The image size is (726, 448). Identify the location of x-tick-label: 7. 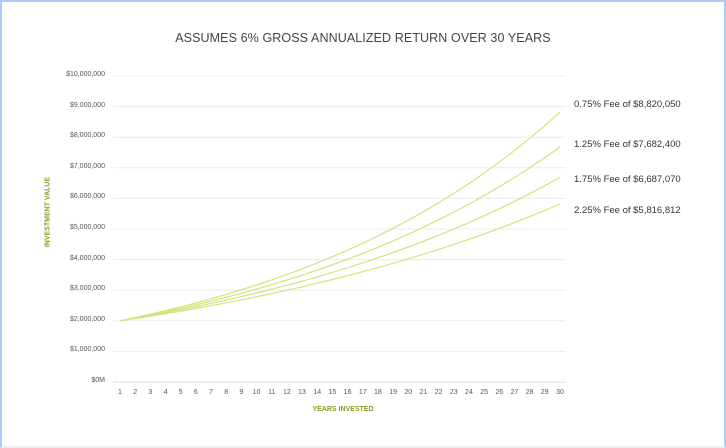
(211, 392).